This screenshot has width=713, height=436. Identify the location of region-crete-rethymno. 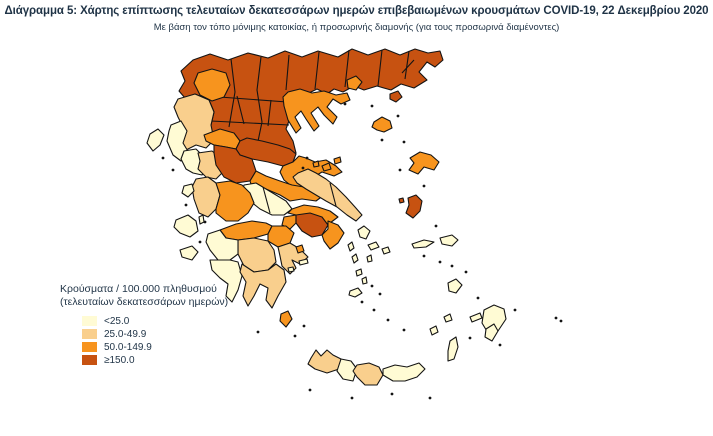
(347, 370).